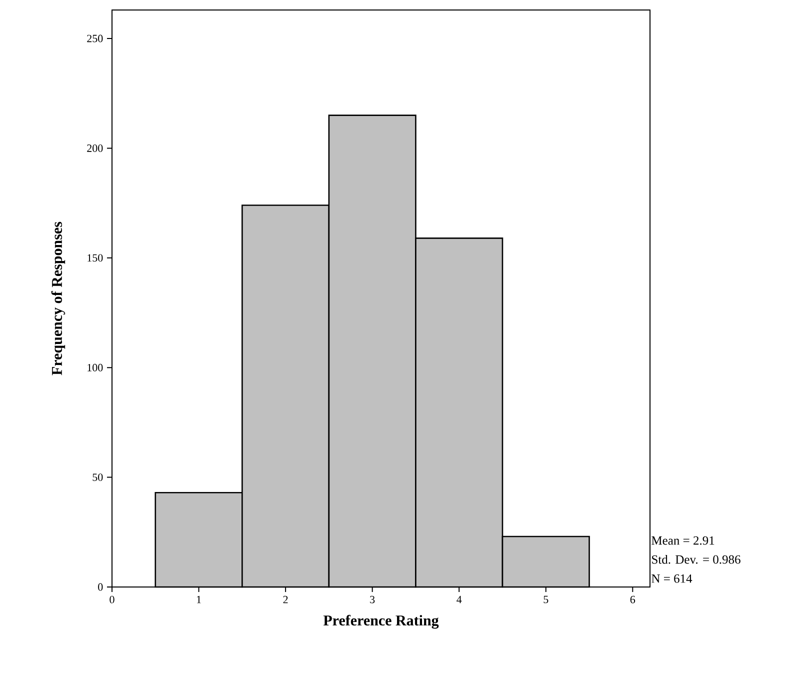  Describe the element at coordinates (546, 600) in the screenshot. I see `x-tick-label: 5` at that location.